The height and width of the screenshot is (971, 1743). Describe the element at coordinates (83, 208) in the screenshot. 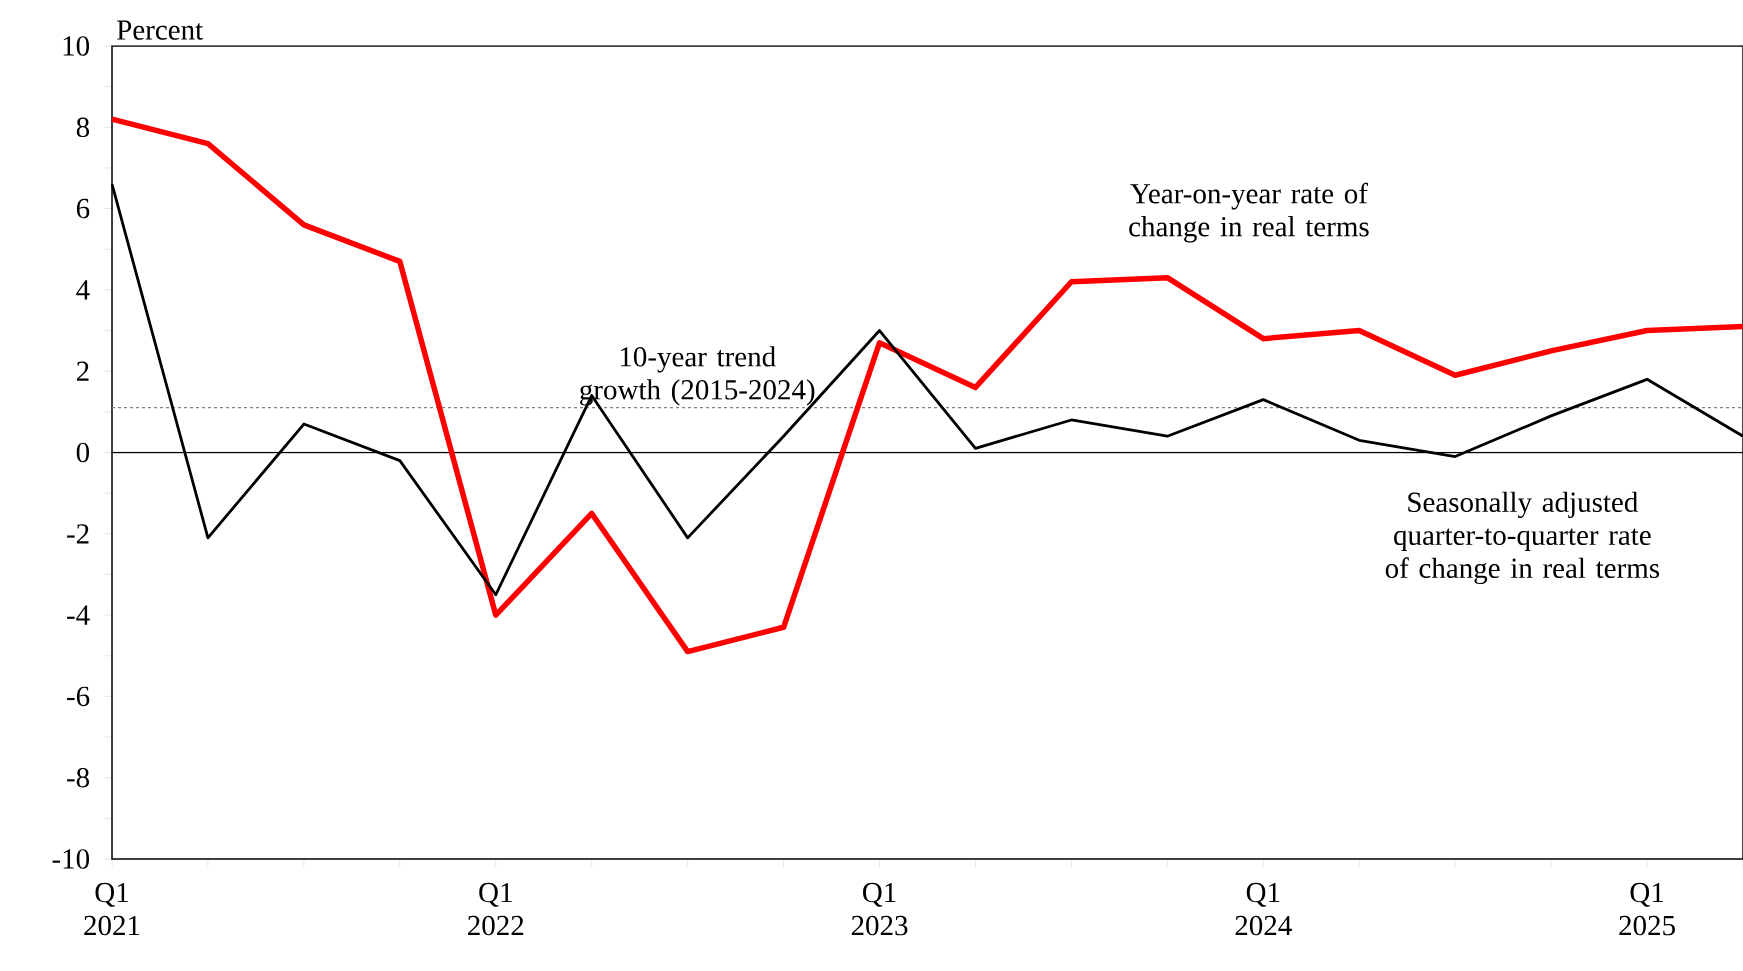

I see `y-tick-label: 6` at that location.